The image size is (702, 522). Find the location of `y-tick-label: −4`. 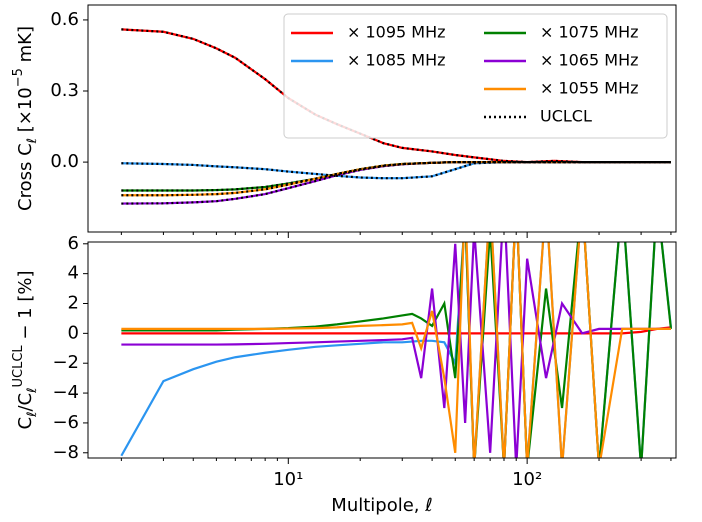

y-tick-label: −4 is located at coordinates (65, 392).